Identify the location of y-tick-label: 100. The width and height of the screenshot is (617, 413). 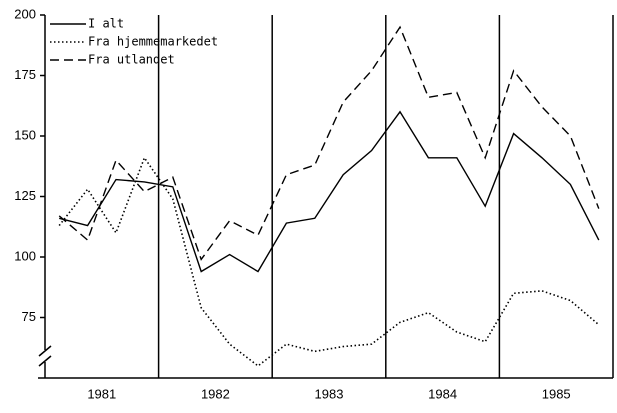
(25, 255).